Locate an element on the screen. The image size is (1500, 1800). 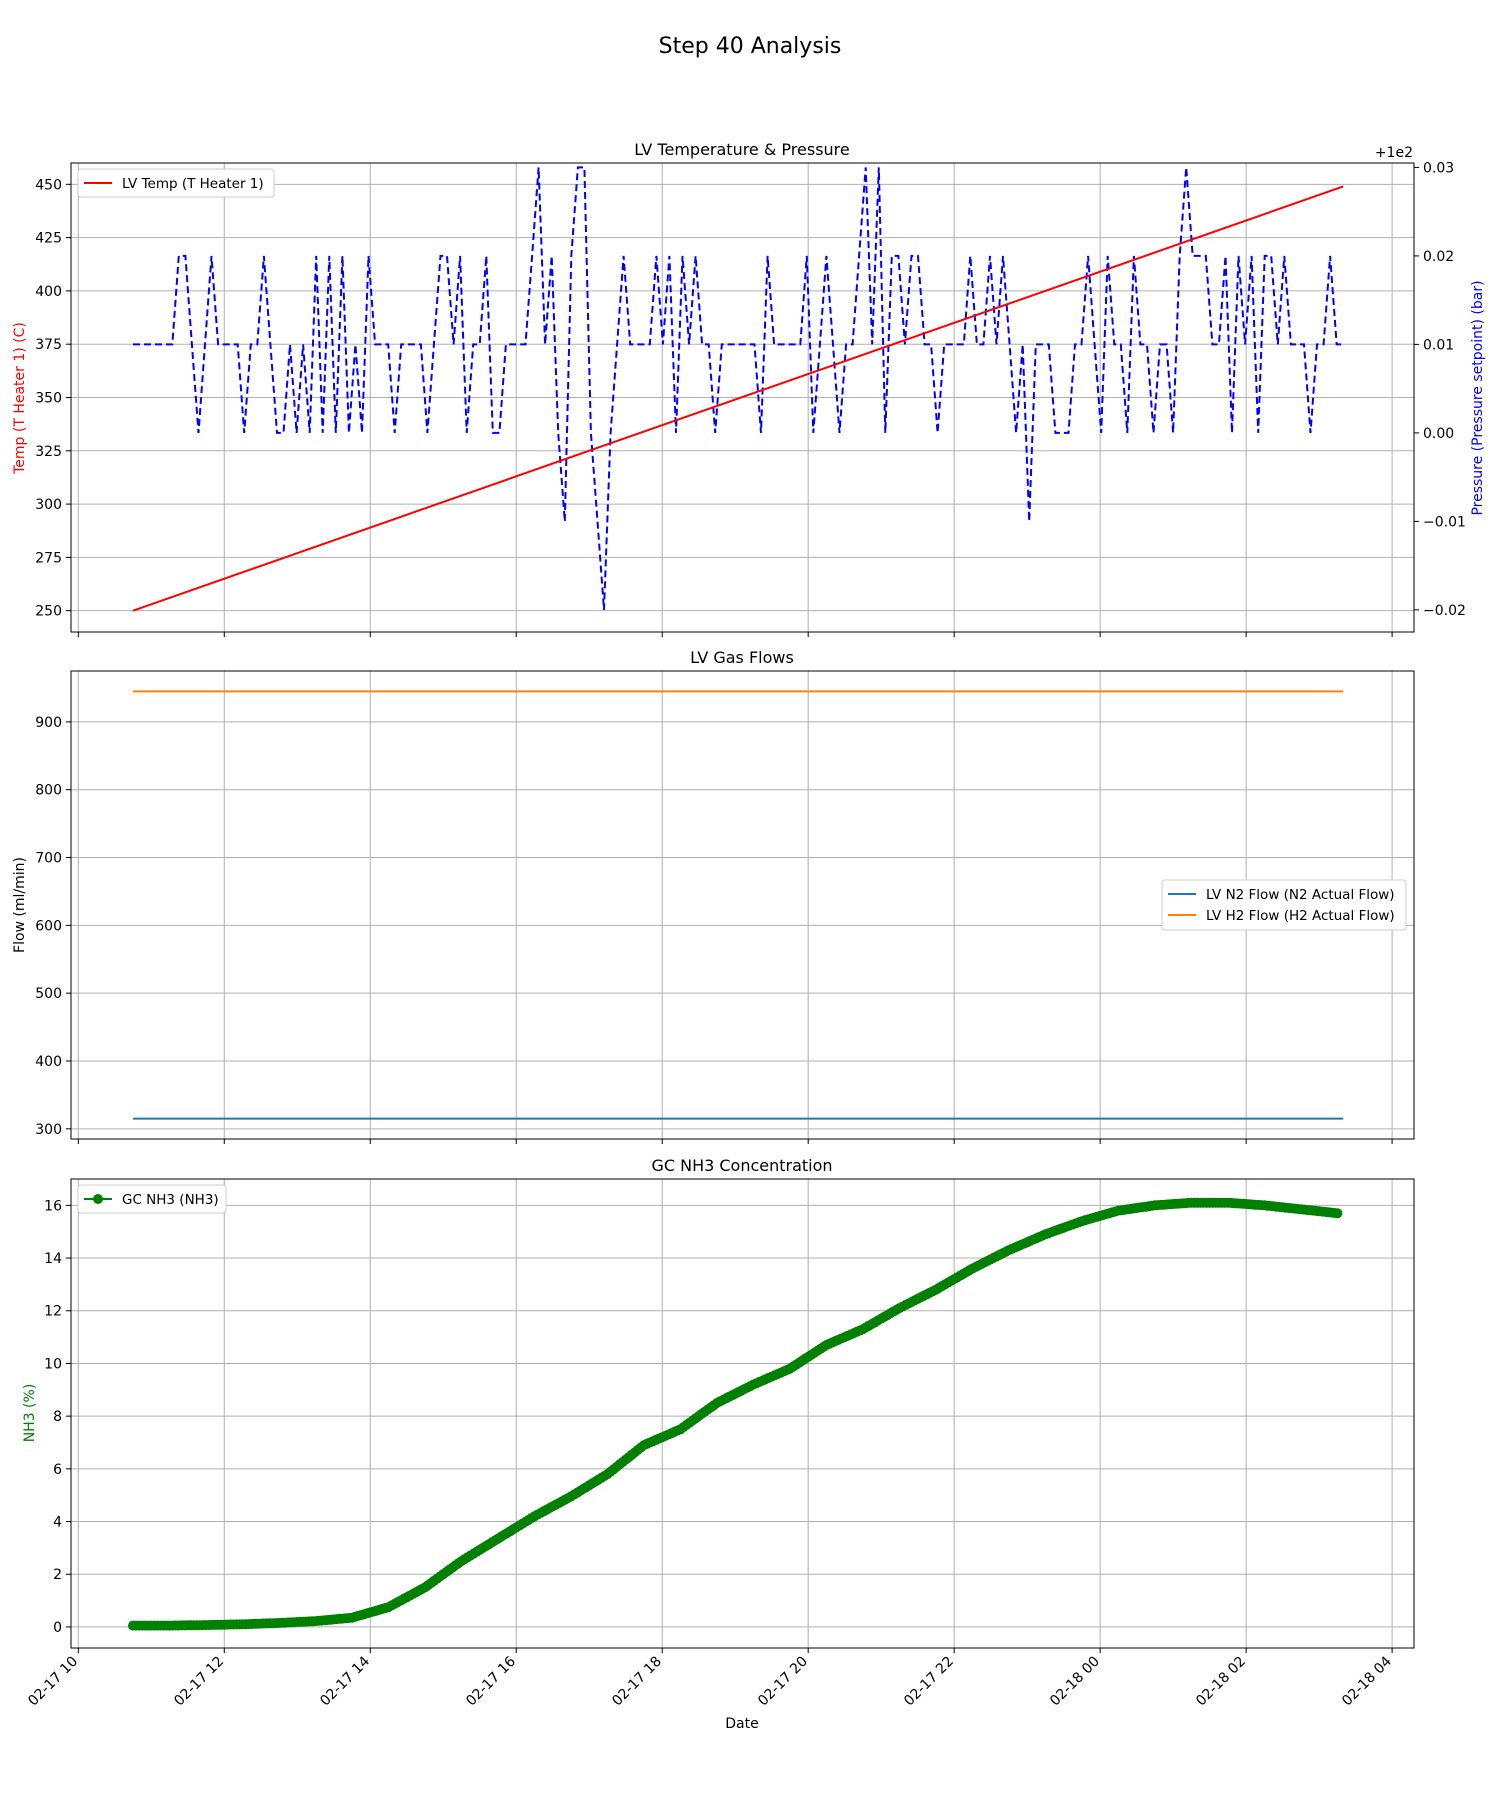
nh3-point is located at coordinates (1337, 1213).